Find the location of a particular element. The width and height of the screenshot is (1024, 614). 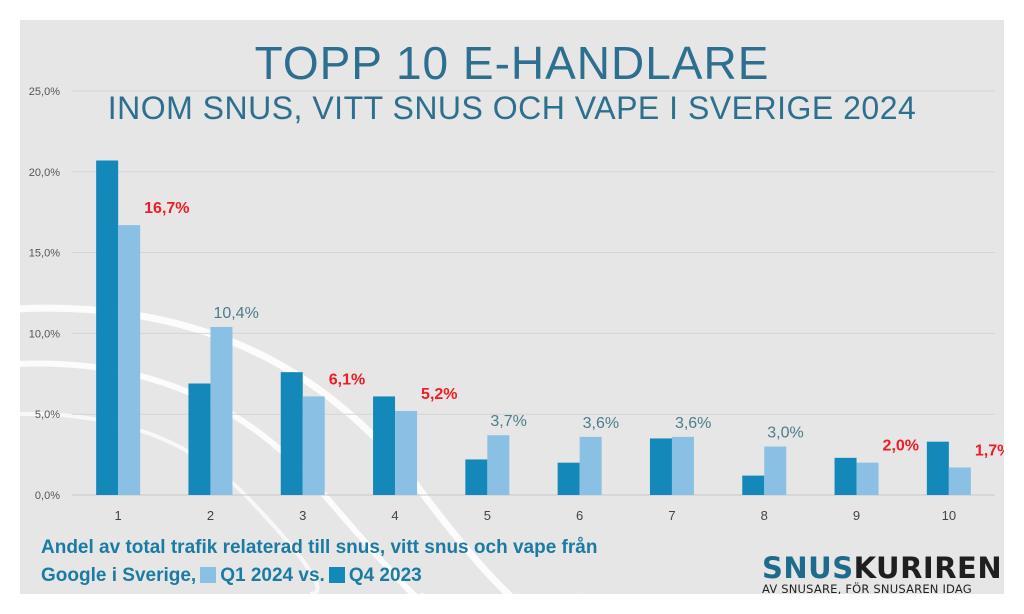

x-tick-label: 1 is located at coordinates (118, 515).